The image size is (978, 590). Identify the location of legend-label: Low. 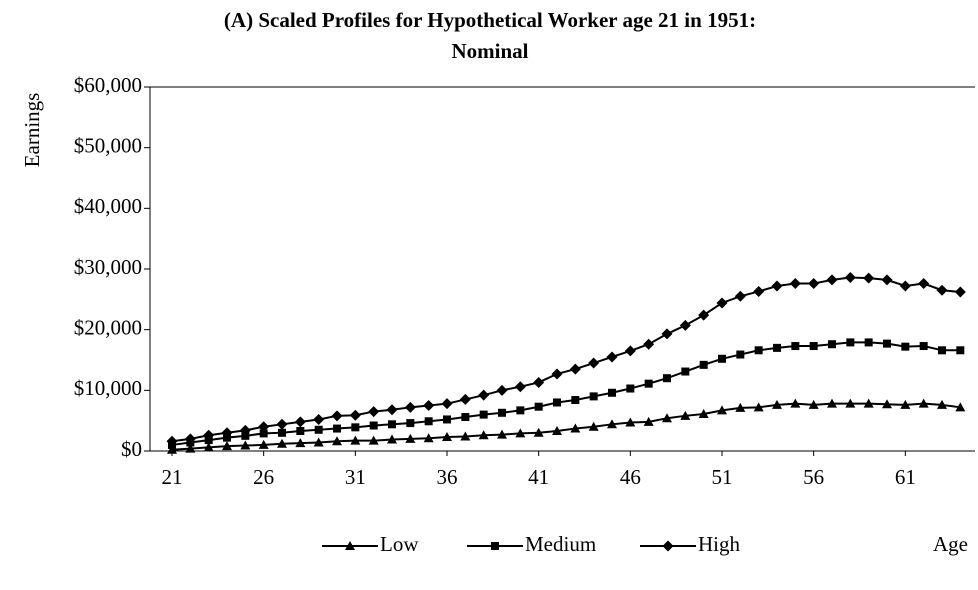
(399, 544).